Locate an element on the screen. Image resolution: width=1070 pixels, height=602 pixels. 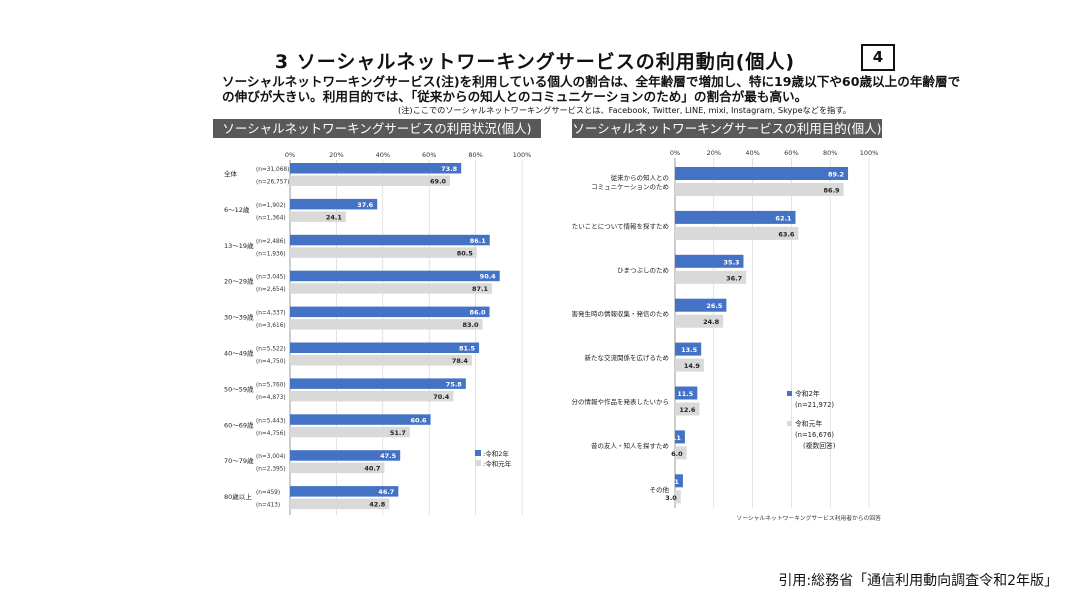
bar-value-label: 86.9 is located at coordinates (832, 191).